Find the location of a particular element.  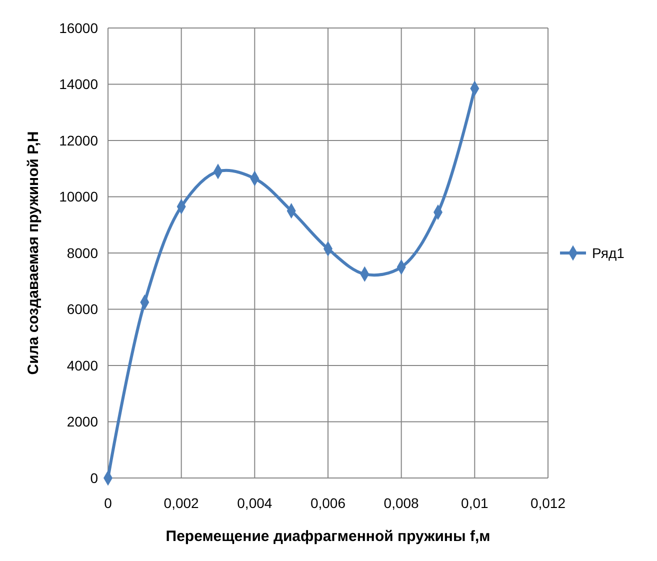

x-tick-label: 0,008 is located at coordinates (402, 503).